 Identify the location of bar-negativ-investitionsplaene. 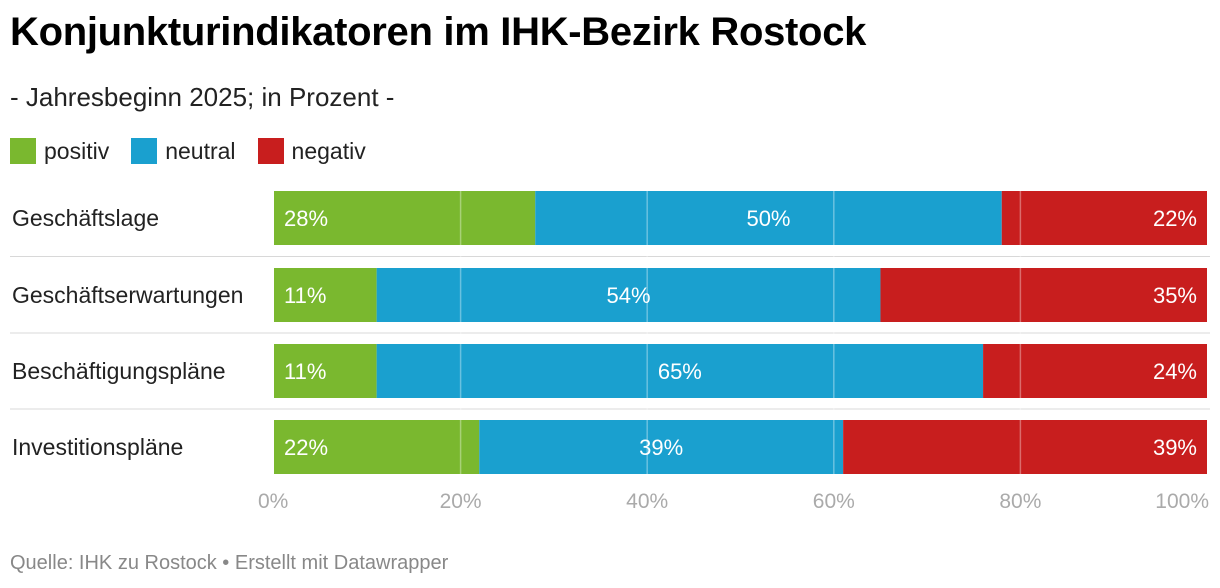
(1025, 447).